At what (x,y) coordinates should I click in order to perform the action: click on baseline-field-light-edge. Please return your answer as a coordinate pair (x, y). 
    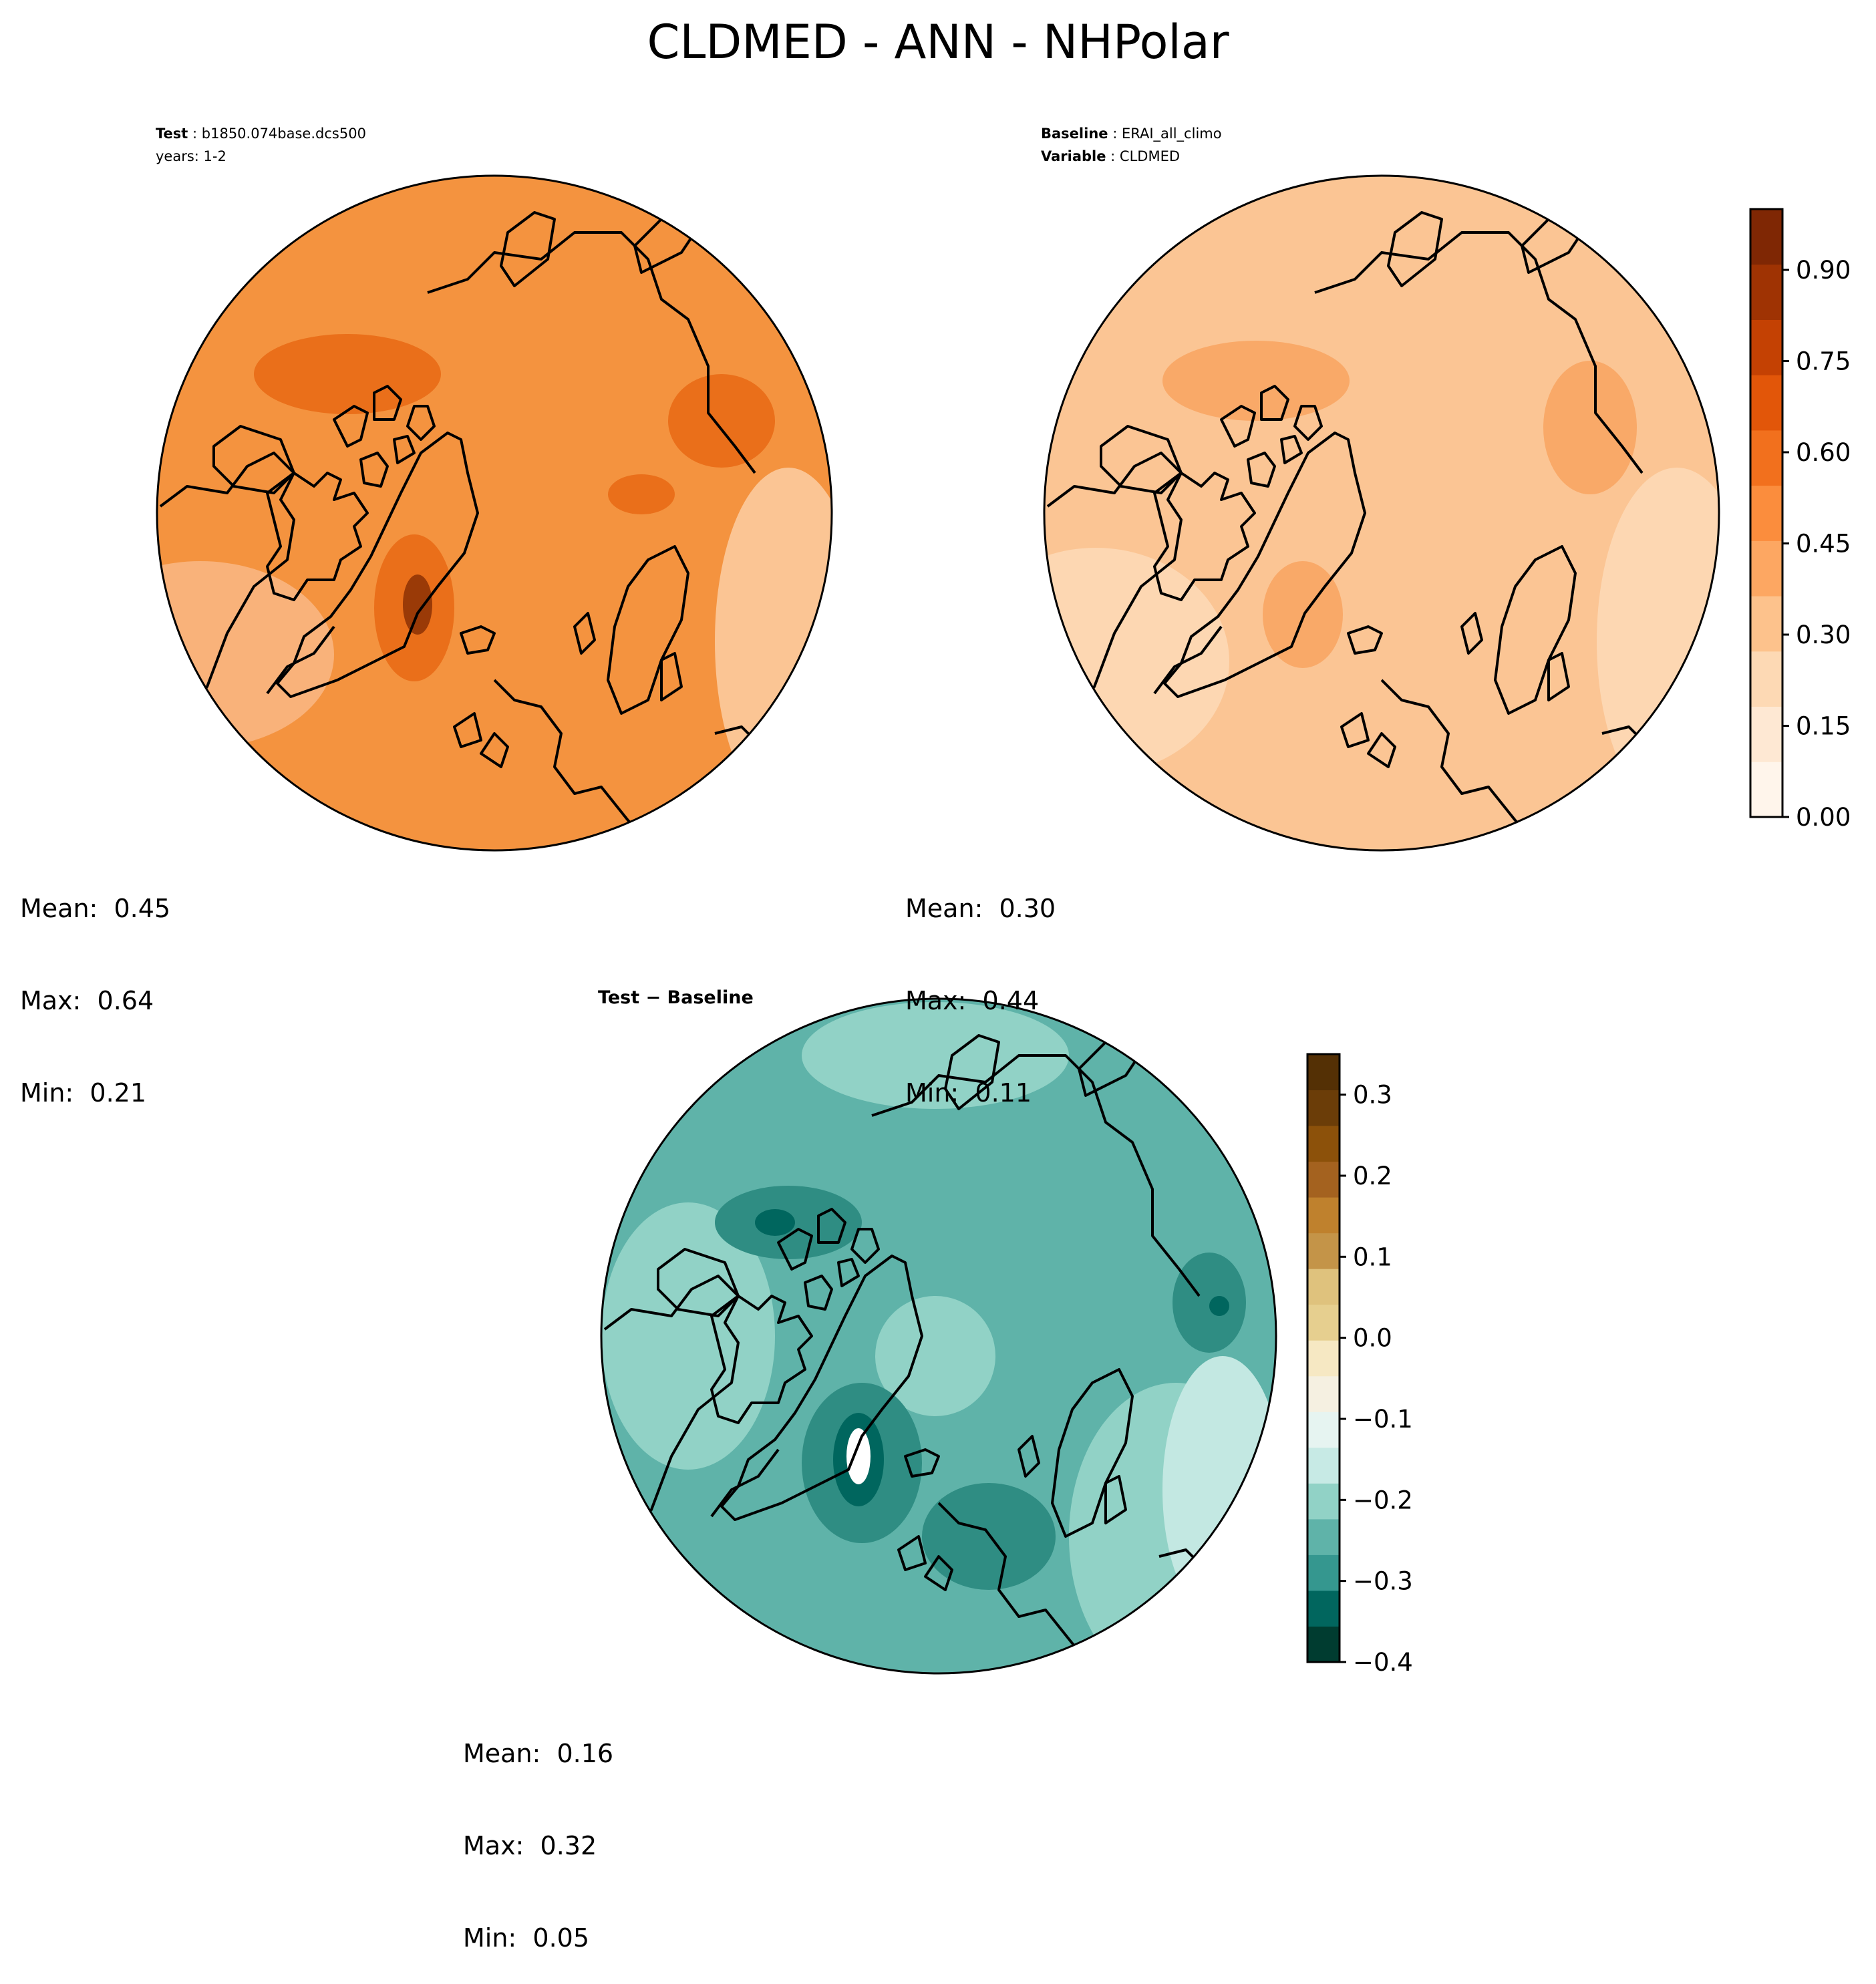
    Looking at the image, I should click on (1658, 642).